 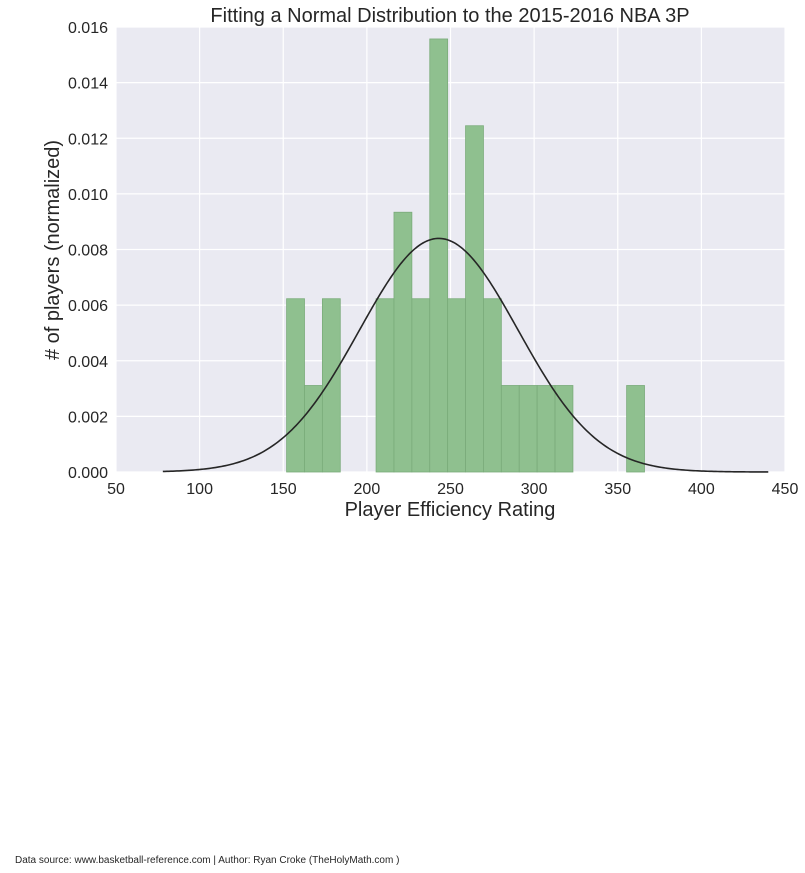 What do you see at coordinates (617, 489) in the screenshot?
I see `x-tick-label: 350` at bounding box center [617, 489].